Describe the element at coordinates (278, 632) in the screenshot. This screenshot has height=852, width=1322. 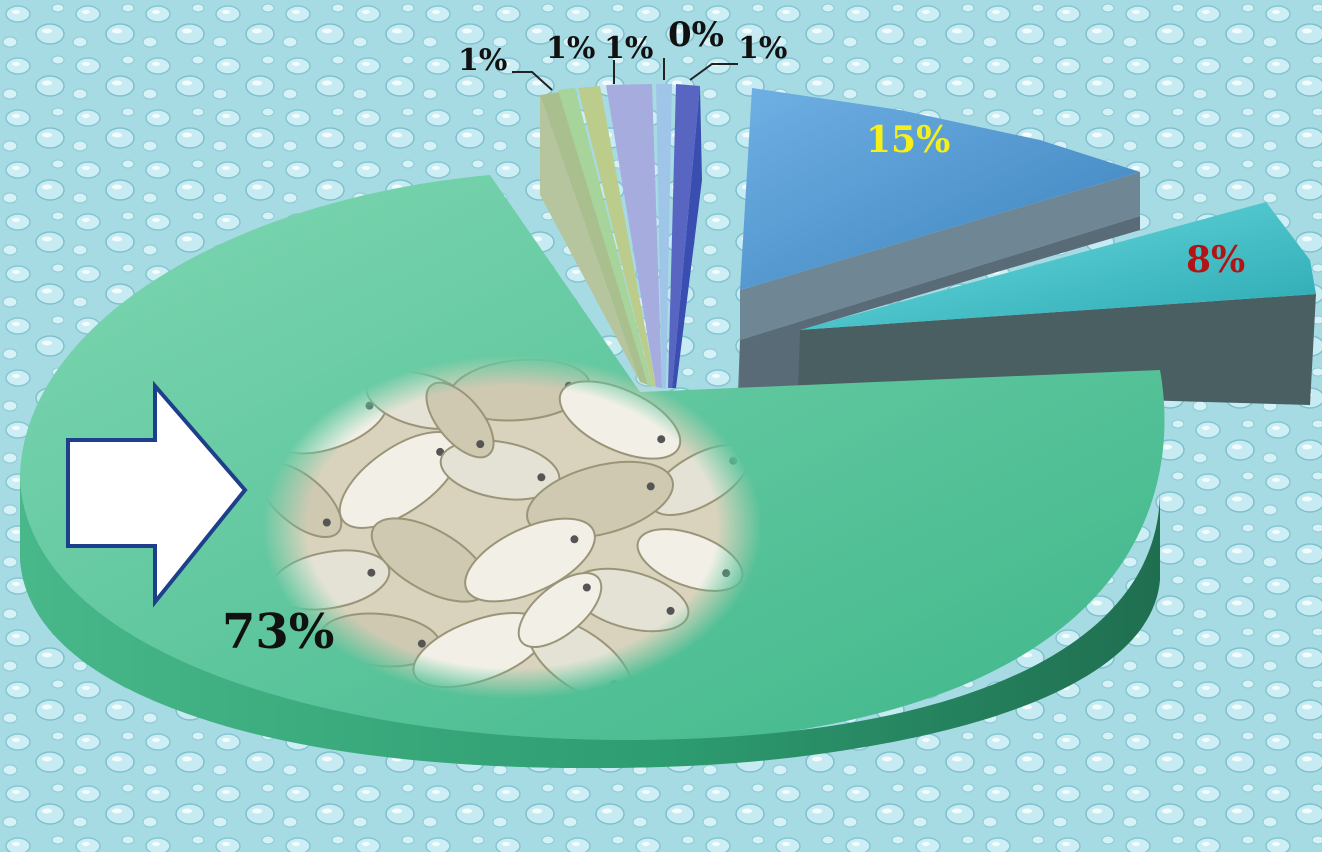
I see `label-73: 73%` at that location.